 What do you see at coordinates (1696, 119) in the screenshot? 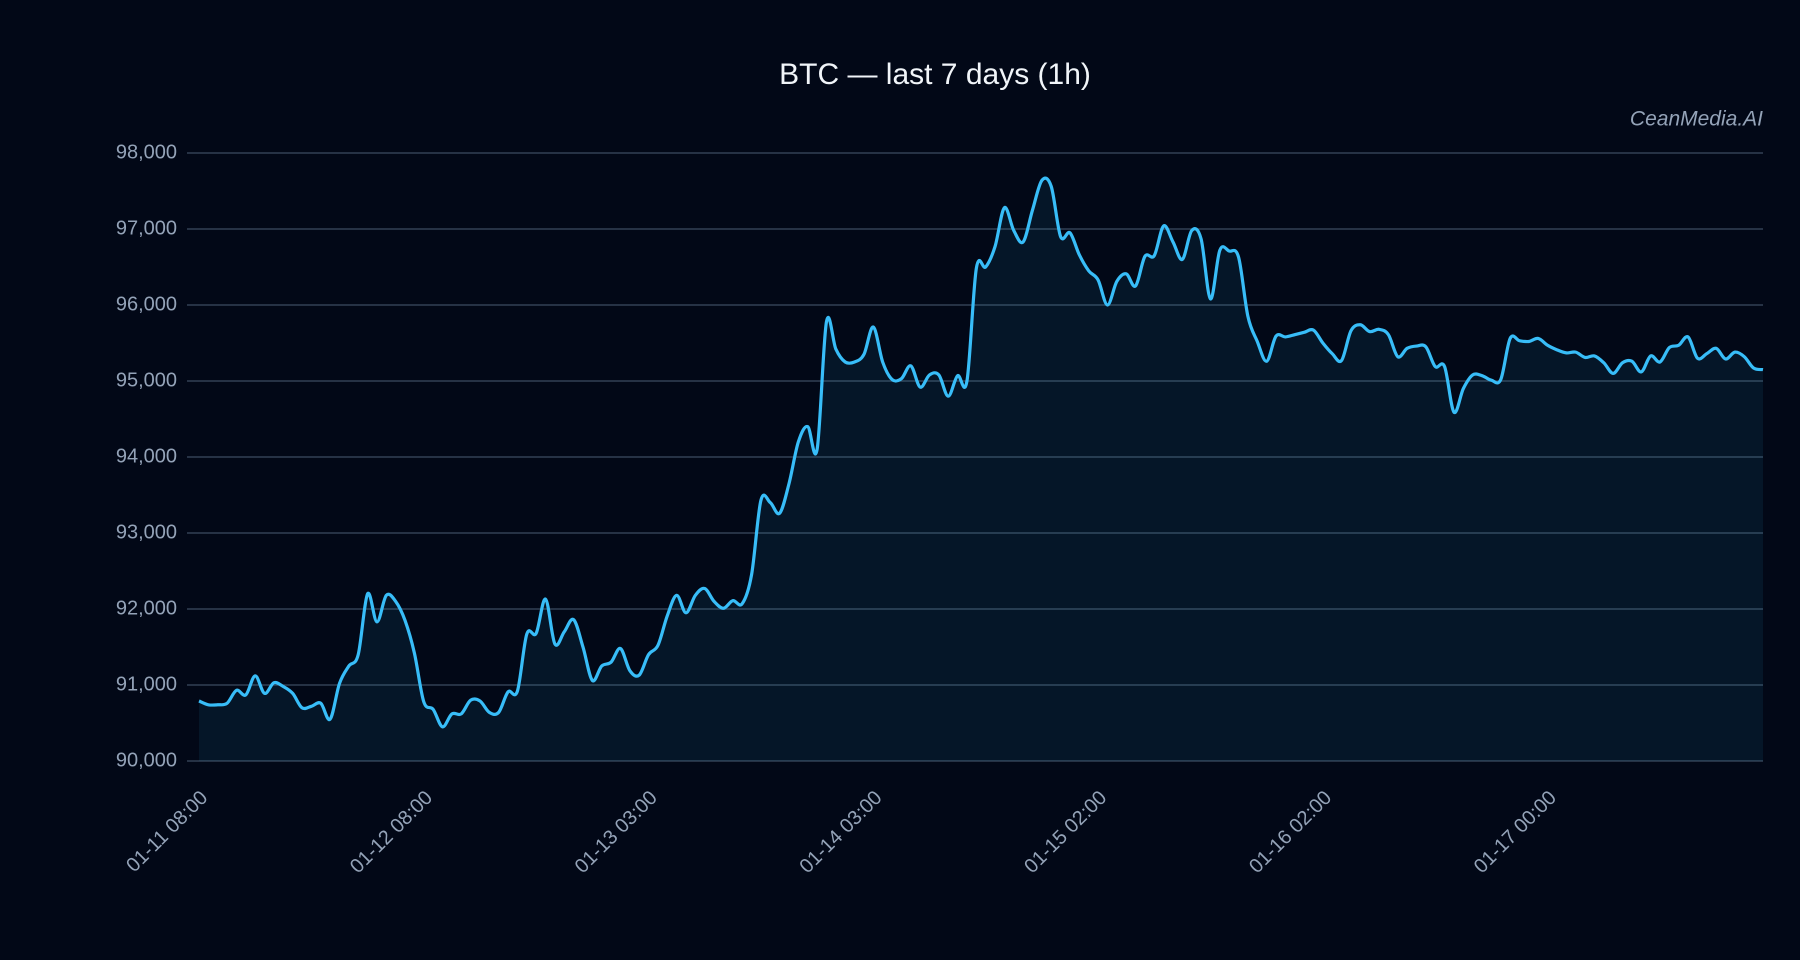
I see `watermark: CeanMedia.AI` at bounding box center [1696, 119].